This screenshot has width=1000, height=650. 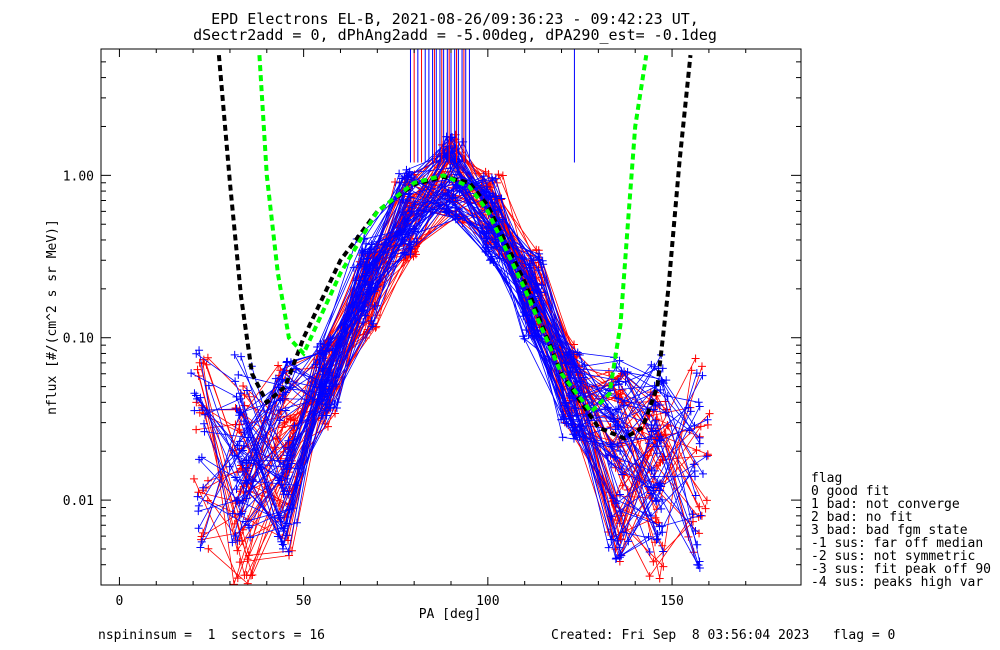 I want to click on x-tick-label: 50, so click(x=304, y=601).